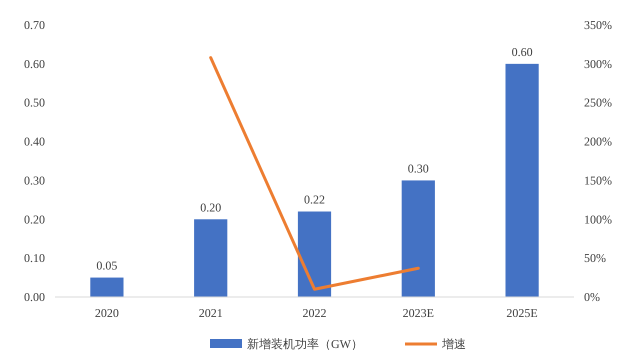 This screenshot has height=358, width=624. Describe the element at coordinates (418, 168) in the screenshot. I see `text: 0.30` at that location.